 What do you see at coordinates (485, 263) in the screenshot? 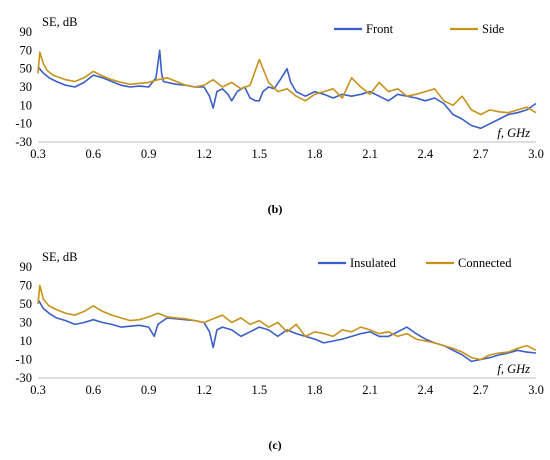
I see `legend-label-connected: Connected` at bounding box center [485, 263].